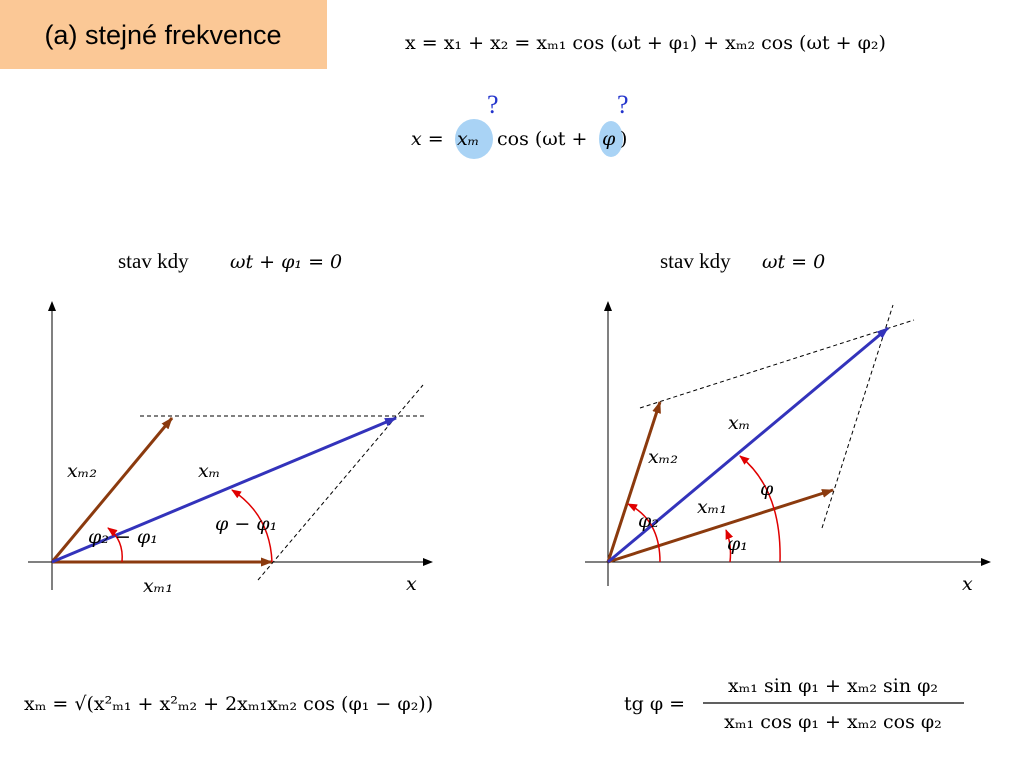  Describe the element at coordinates (654, 704) in the screenshot. I see `tangent-lhs: tg φ =` at that location.